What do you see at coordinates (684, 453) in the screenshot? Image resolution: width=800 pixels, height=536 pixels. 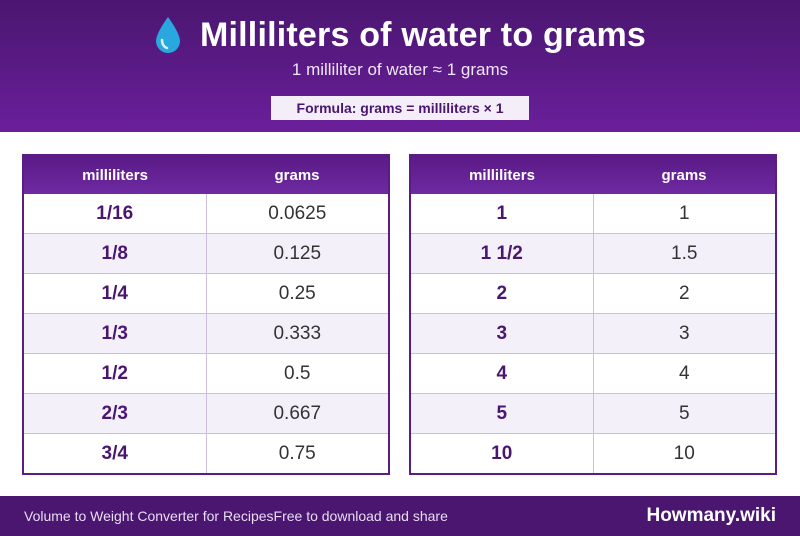 I see `grams-cell: 10` at bounding box center [684, 453].